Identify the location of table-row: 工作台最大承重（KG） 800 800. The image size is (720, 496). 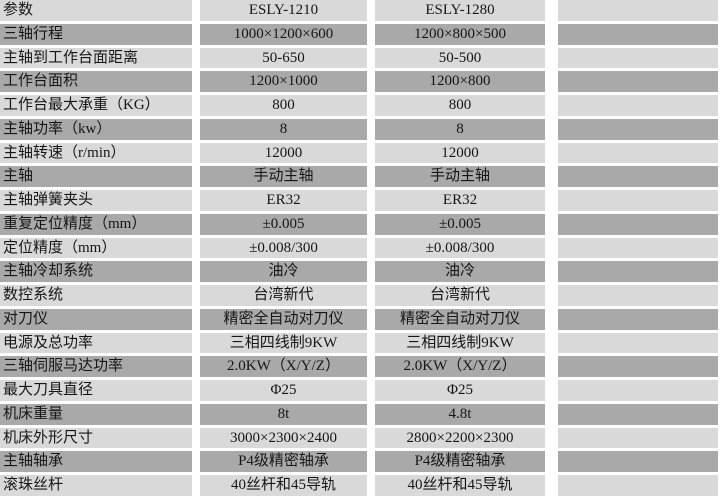
(360, 105).